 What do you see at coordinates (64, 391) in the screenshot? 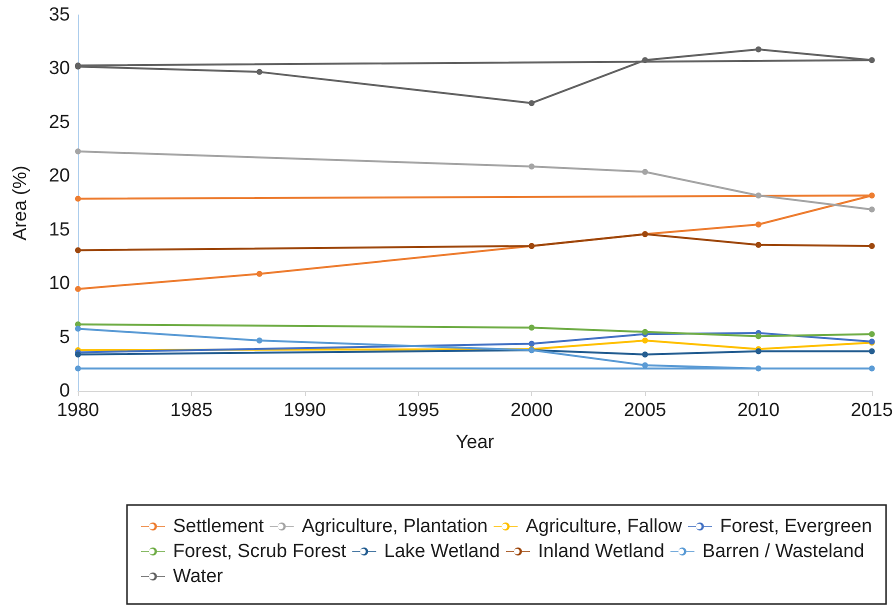
I see `y-tick-label: 0` at bounding box center [64, 391].